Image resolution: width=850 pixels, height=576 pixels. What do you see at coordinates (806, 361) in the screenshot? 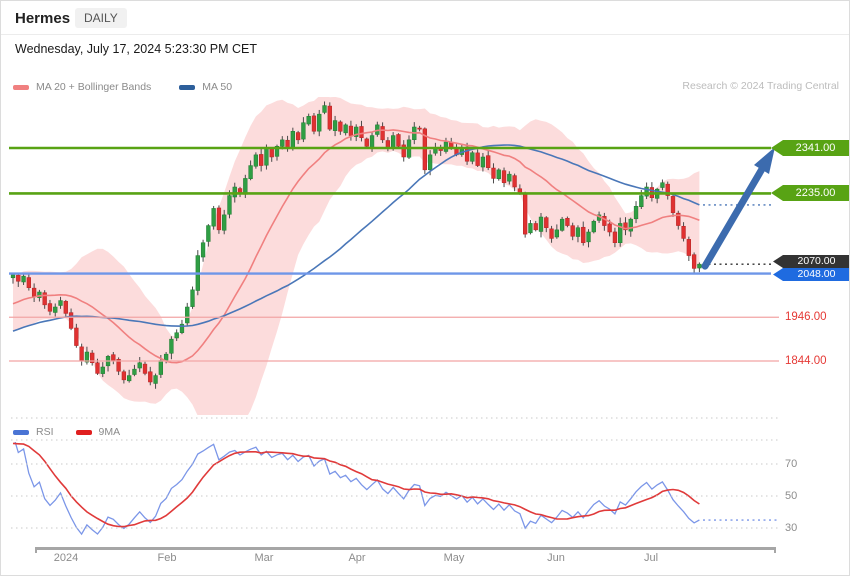
I see `support-label-1844: 1844.00` at bounding box center [806, 361].